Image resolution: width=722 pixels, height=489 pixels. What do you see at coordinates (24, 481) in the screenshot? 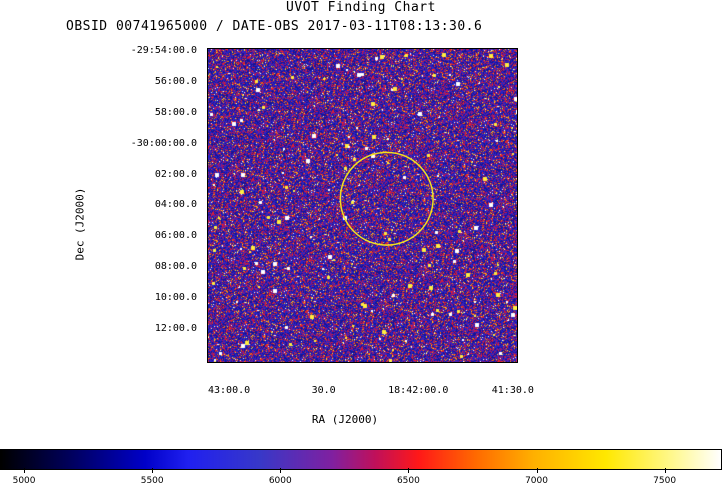
I see `colorbar-tick-label: 5000` at bounding box center [24, 481].